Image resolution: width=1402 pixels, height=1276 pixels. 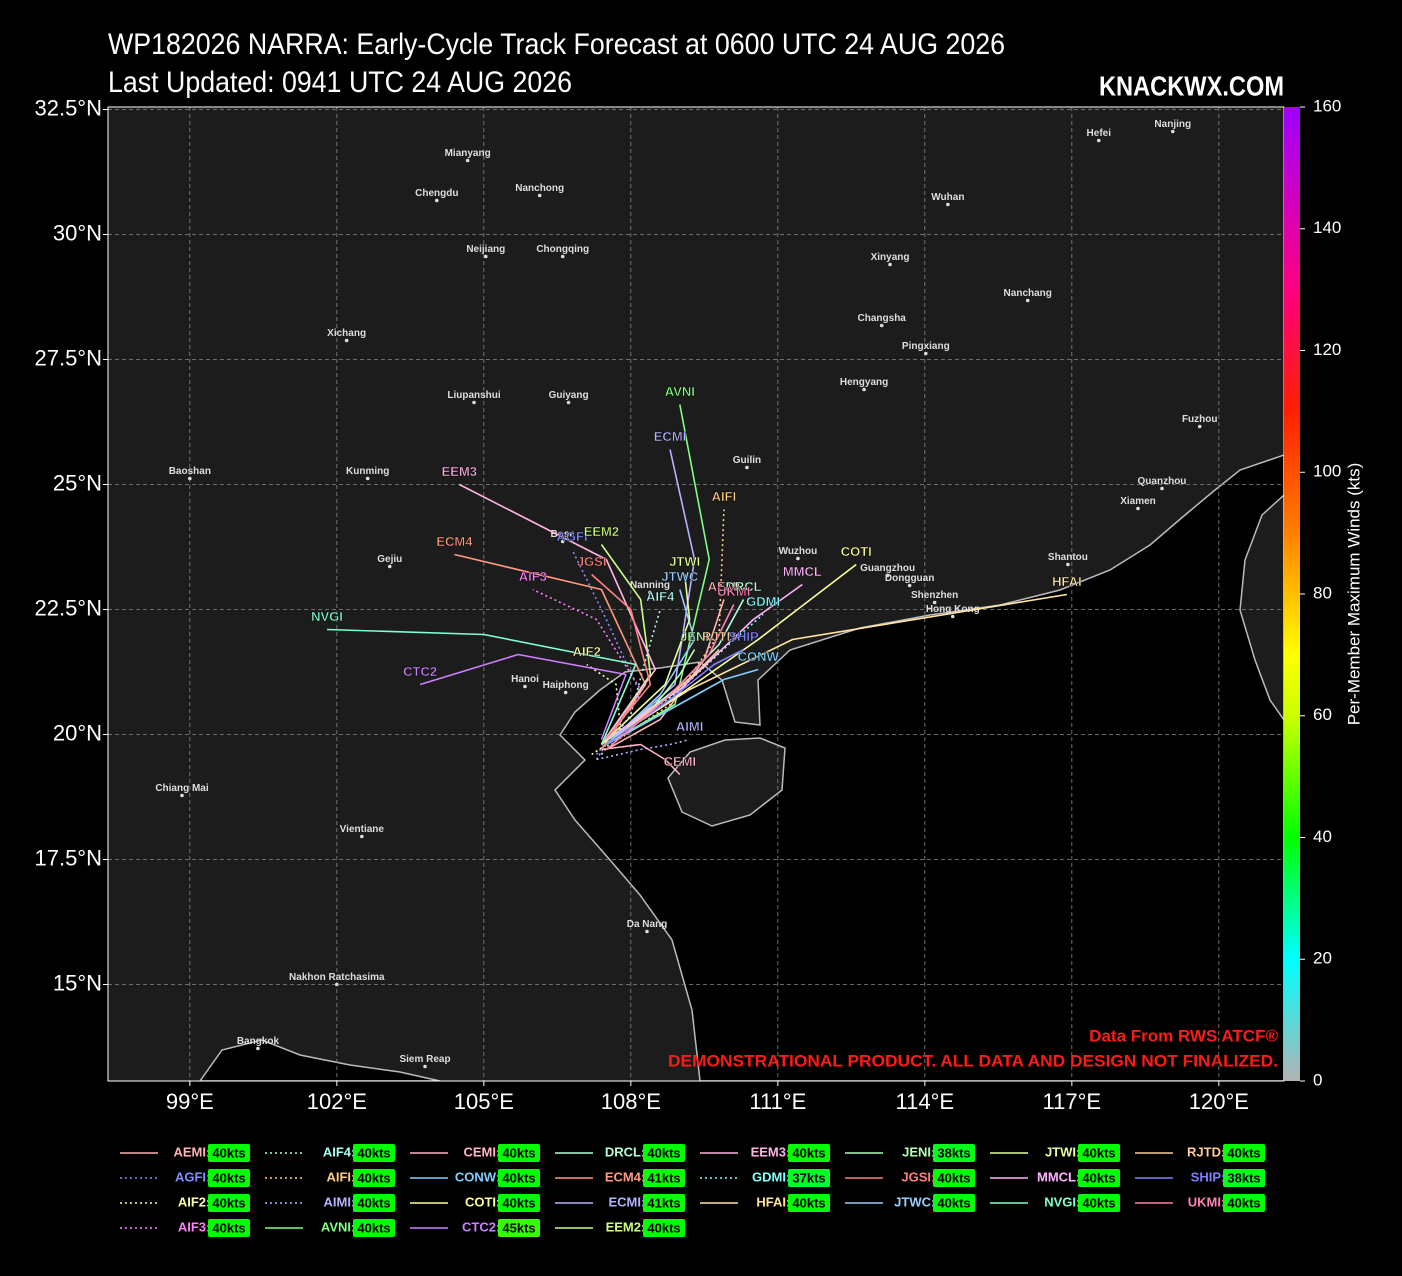 What do you see at coordinates (1028, 293) in the screenshot?
I see `city-label: Nanchang` at bounding box center [1028, 293].